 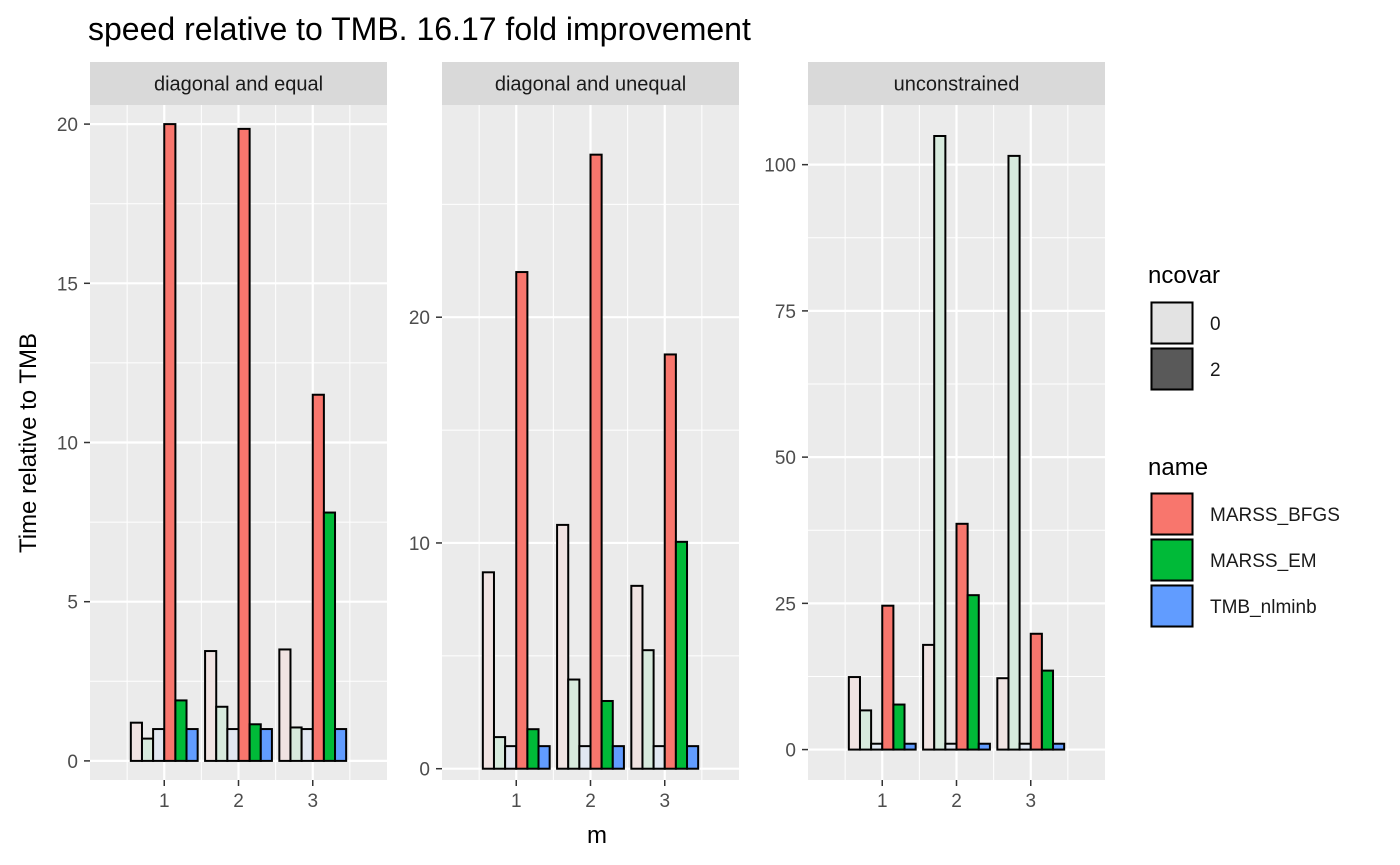 What do you see at coordinates (1263, 607) in the screenshot?
I see `legend-label-tmb-nlminb: TMB_nlminb` at bounding box center [1263, 607].